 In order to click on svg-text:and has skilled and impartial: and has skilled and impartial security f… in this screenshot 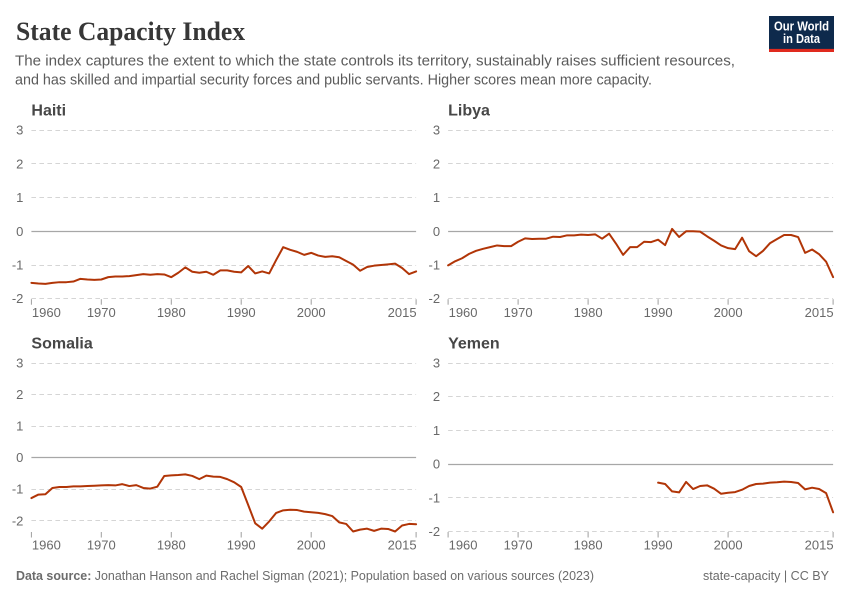, I will do `click(333, 80)`.